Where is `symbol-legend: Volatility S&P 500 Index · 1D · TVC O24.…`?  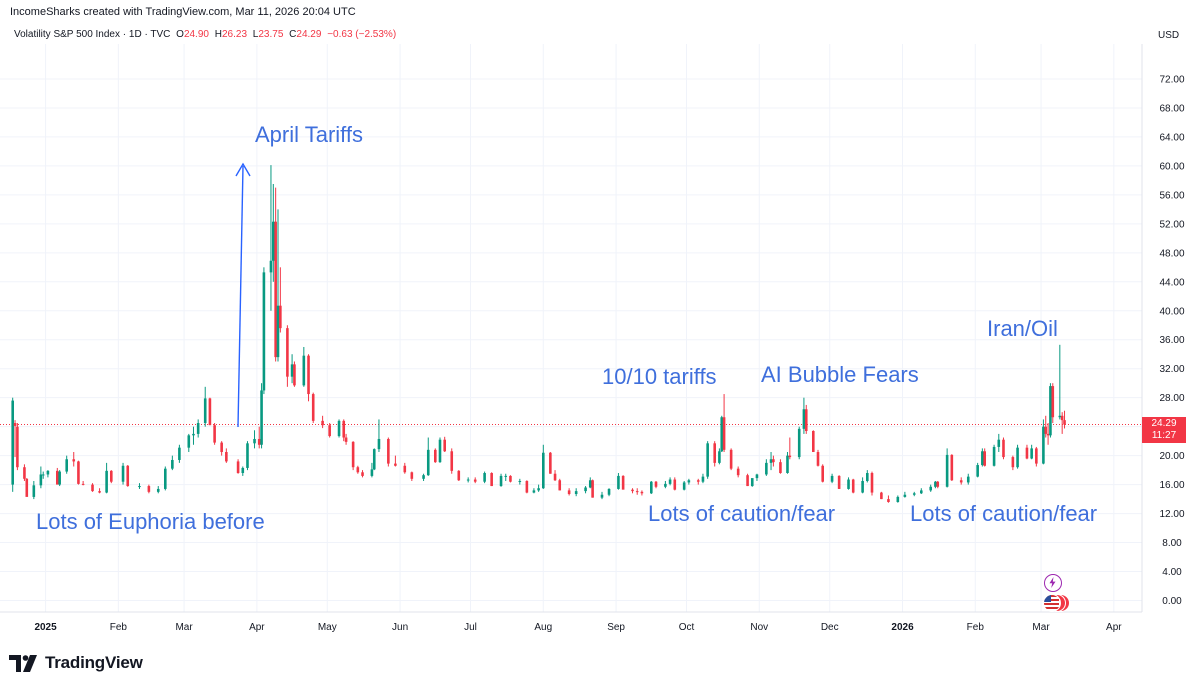
symbol-legend: Volatility S&P 500 Index · 1D · TVC O24.… is located at coordinates (205, 34).